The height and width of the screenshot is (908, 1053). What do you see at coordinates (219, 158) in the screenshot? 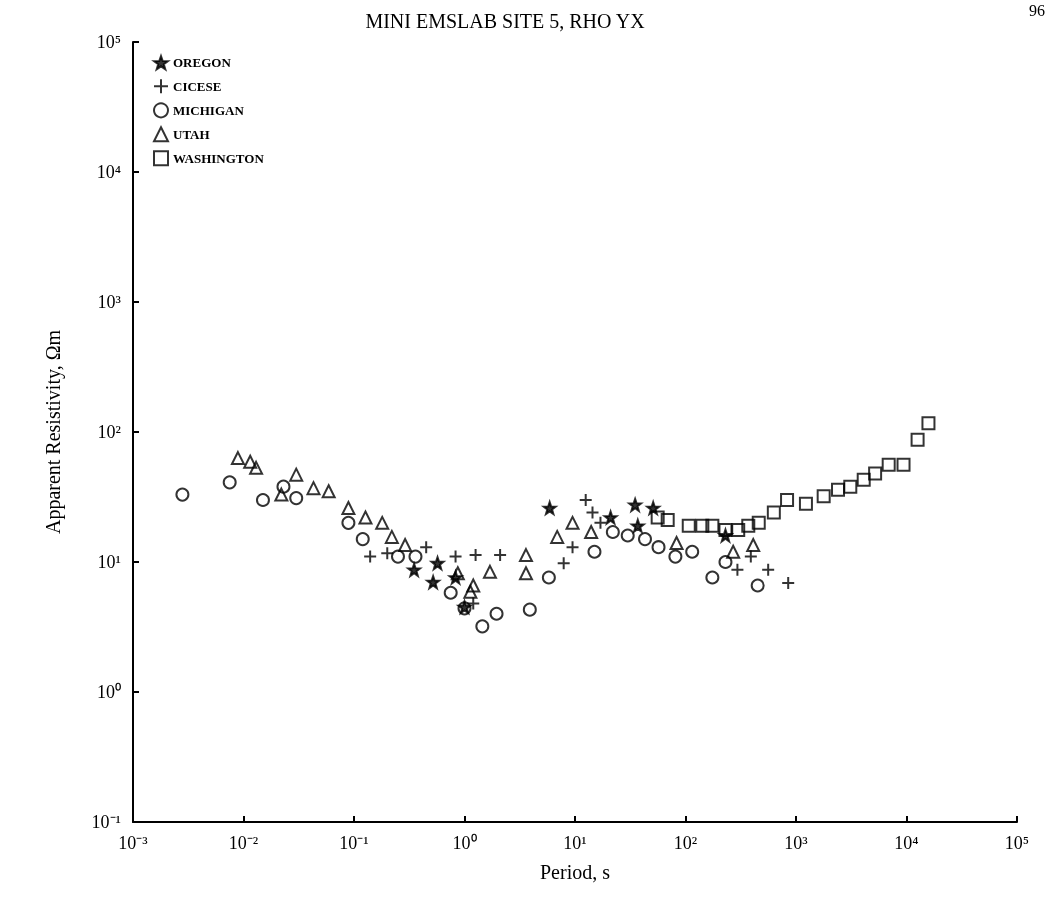
I see `legend-label: WASHINGTON` at bounding box center [219, 158].